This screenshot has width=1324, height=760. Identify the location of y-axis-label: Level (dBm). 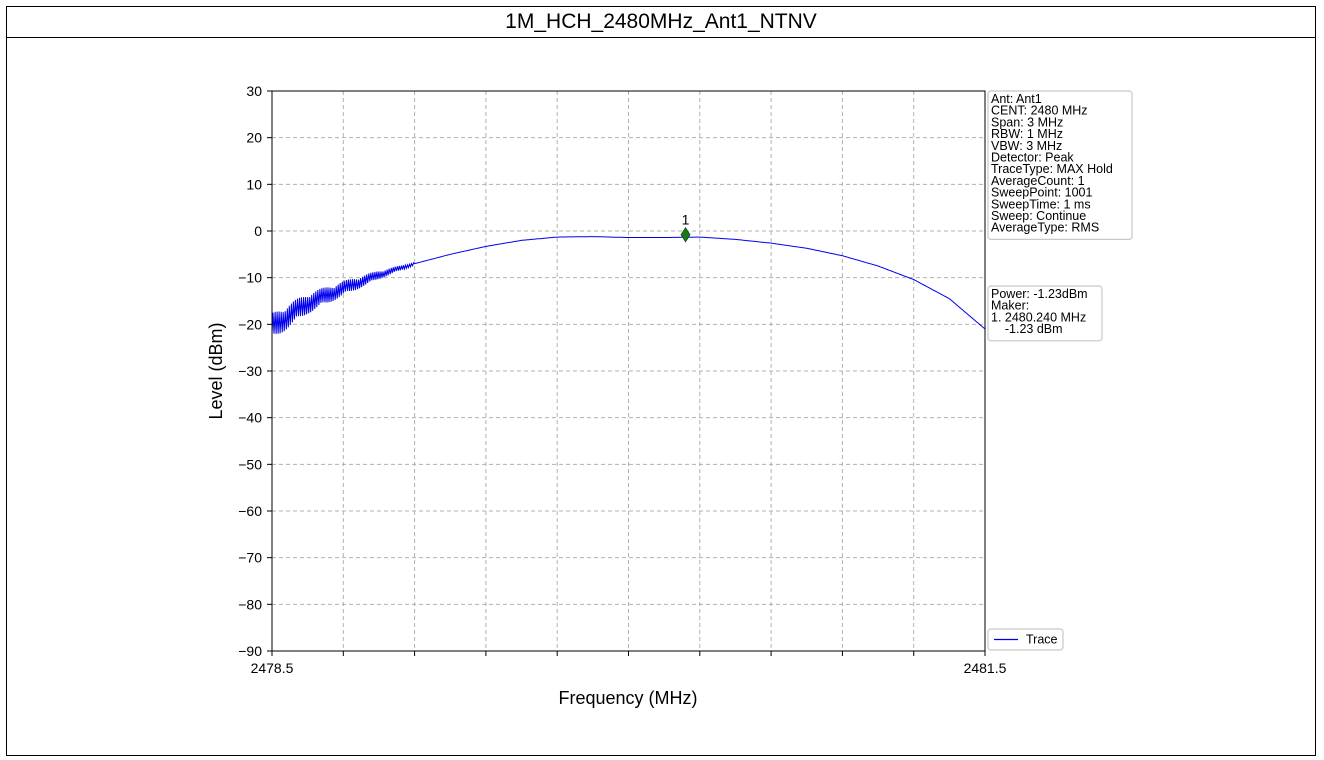
(216, 370).